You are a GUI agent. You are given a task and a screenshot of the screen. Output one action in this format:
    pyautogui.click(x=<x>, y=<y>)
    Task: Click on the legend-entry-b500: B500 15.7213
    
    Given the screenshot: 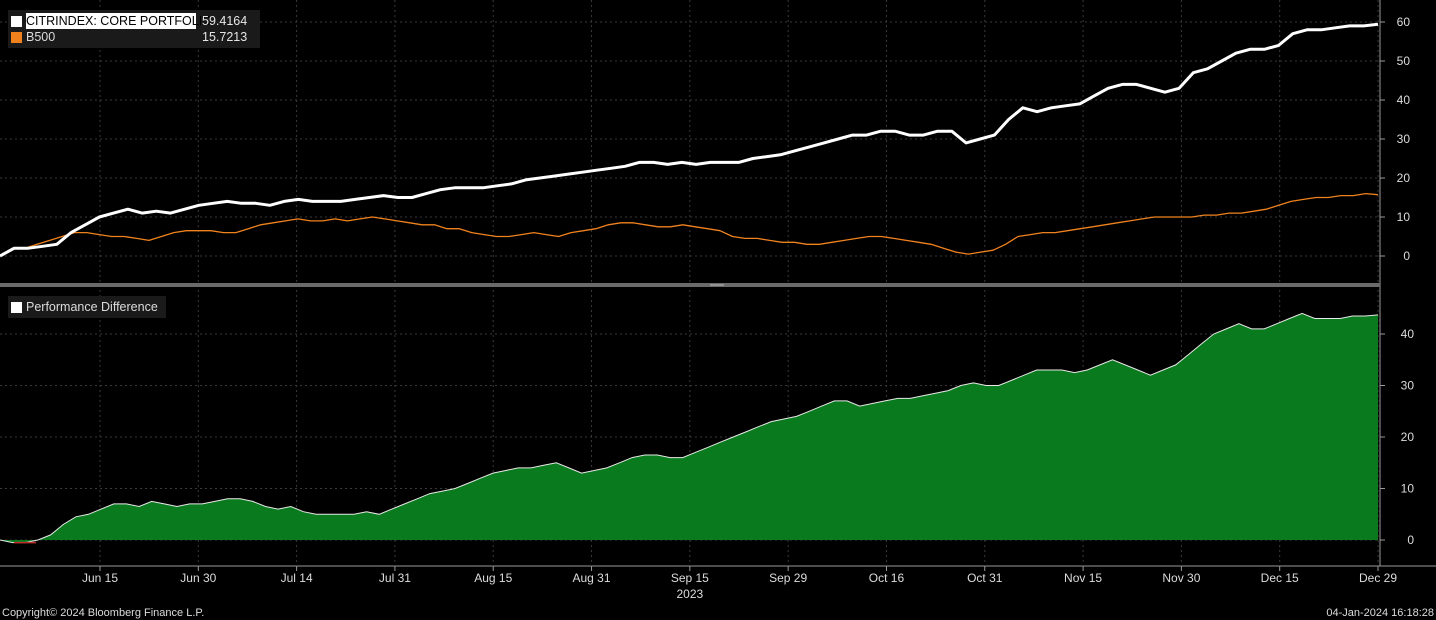 What is the action you would take?
    pyautogui.click(x=134, y=37)
    